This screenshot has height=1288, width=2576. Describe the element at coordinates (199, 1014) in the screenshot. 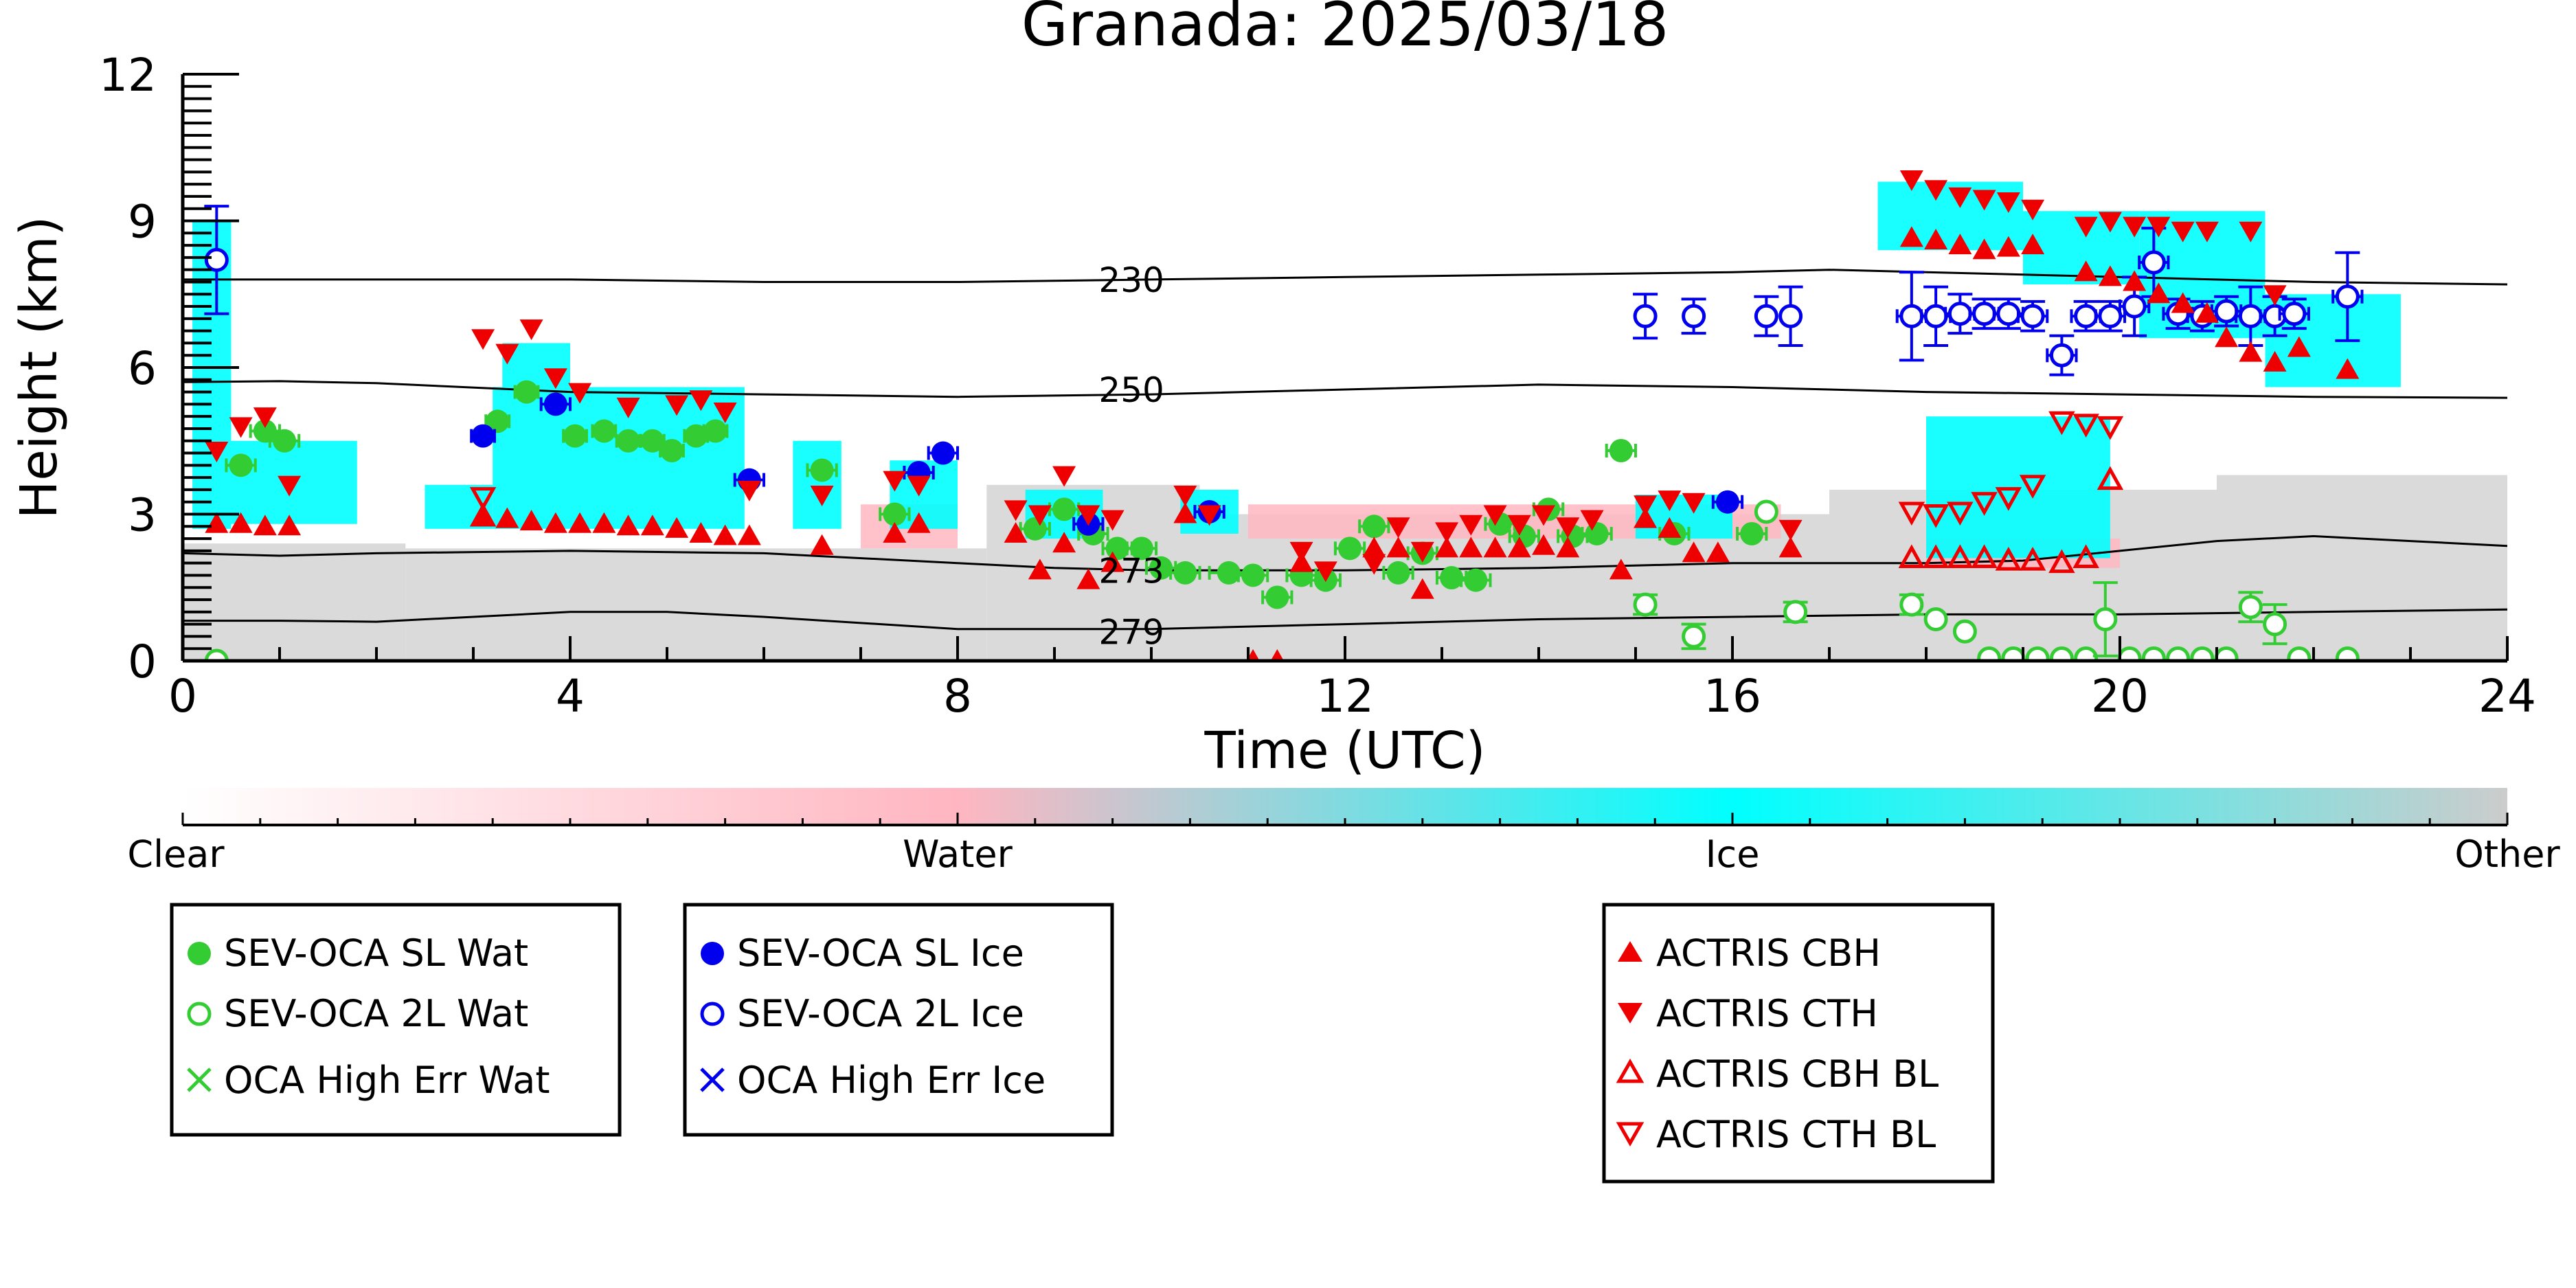

I see `legend-marker-sev-oca-2l-wat` at that location.